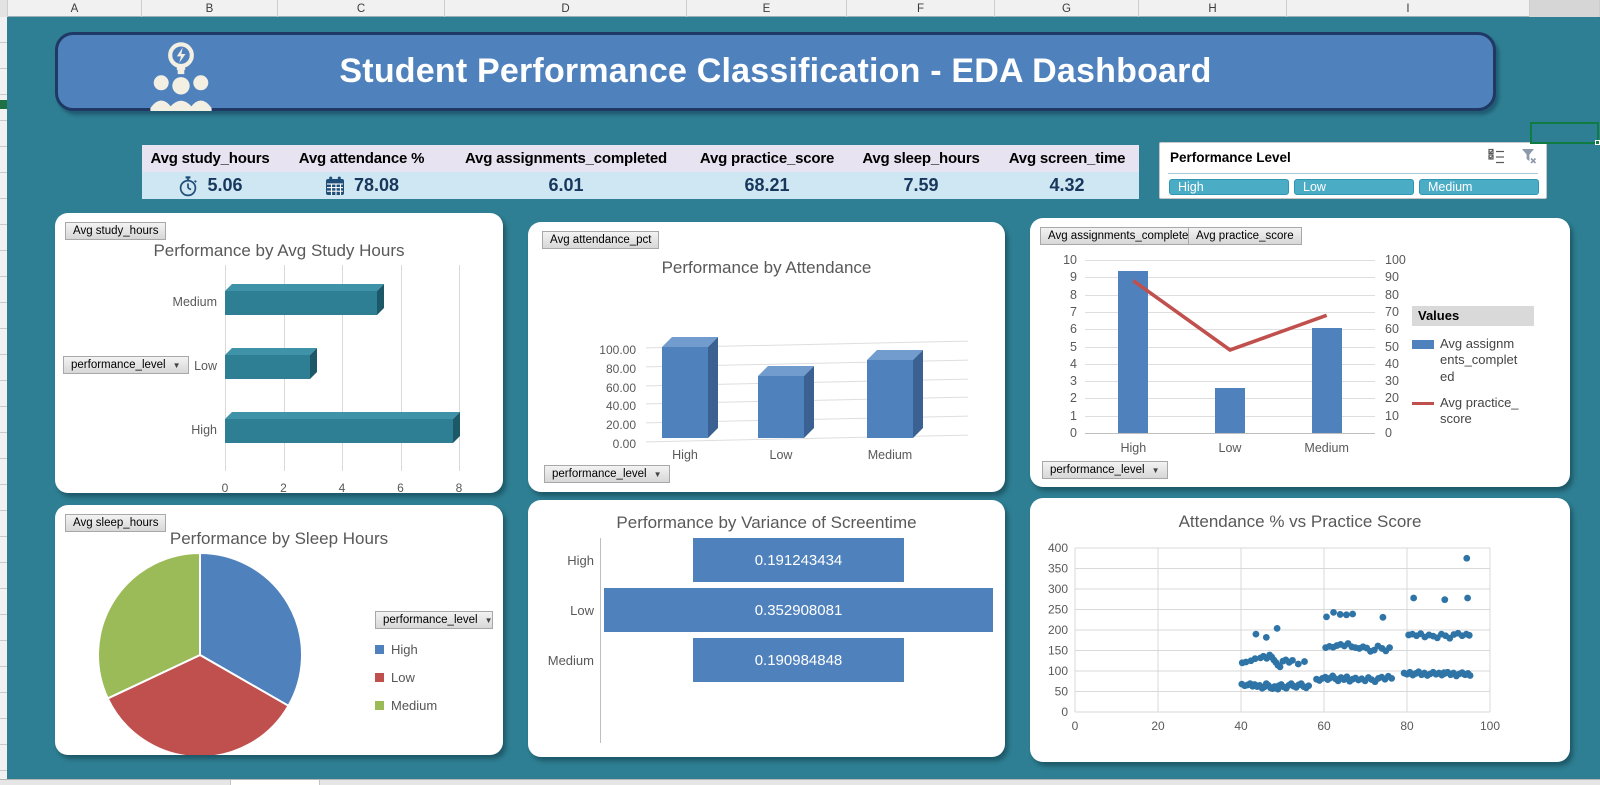 The width and height of the screenshot is (1600, 785). What do you see at coordinates (1067, 8) in the screenshot?
I see `column-header-G: G` at bounding box center [1067, 8].